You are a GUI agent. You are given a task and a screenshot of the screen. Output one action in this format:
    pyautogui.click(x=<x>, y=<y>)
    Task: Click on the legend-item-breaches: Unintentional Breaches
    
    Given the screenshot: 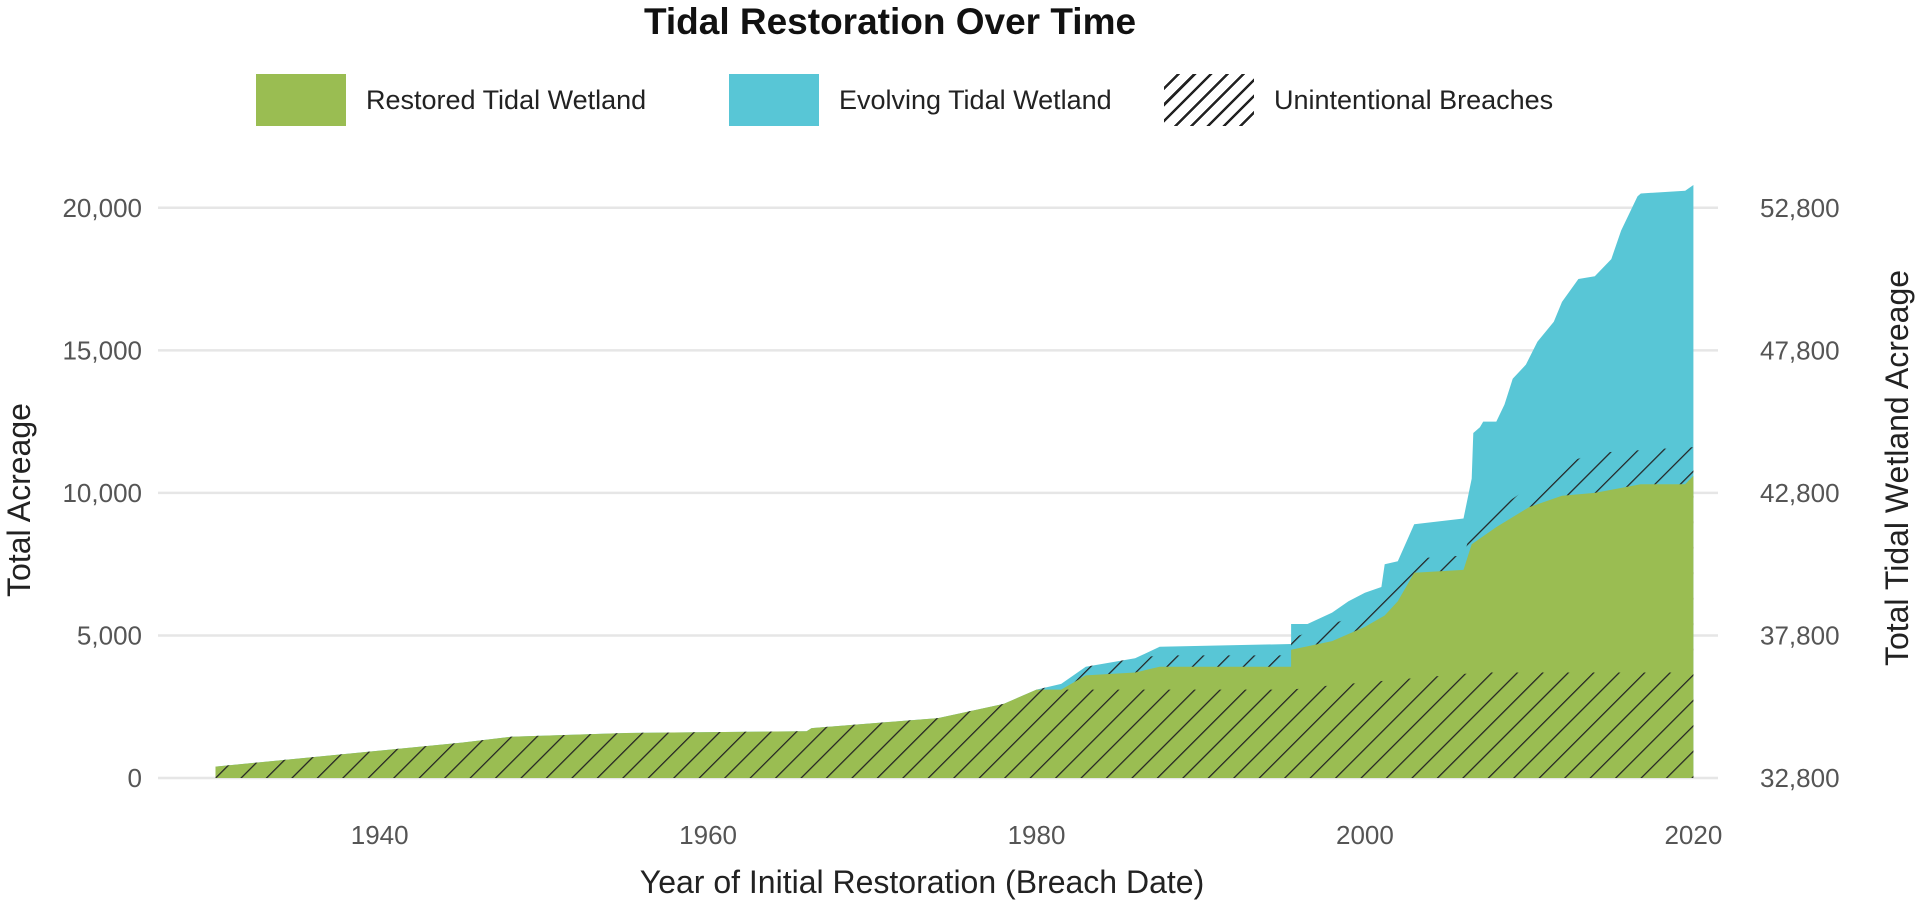 What is the action you would take?
    pyautogui.click(x=1358, y=100)
    